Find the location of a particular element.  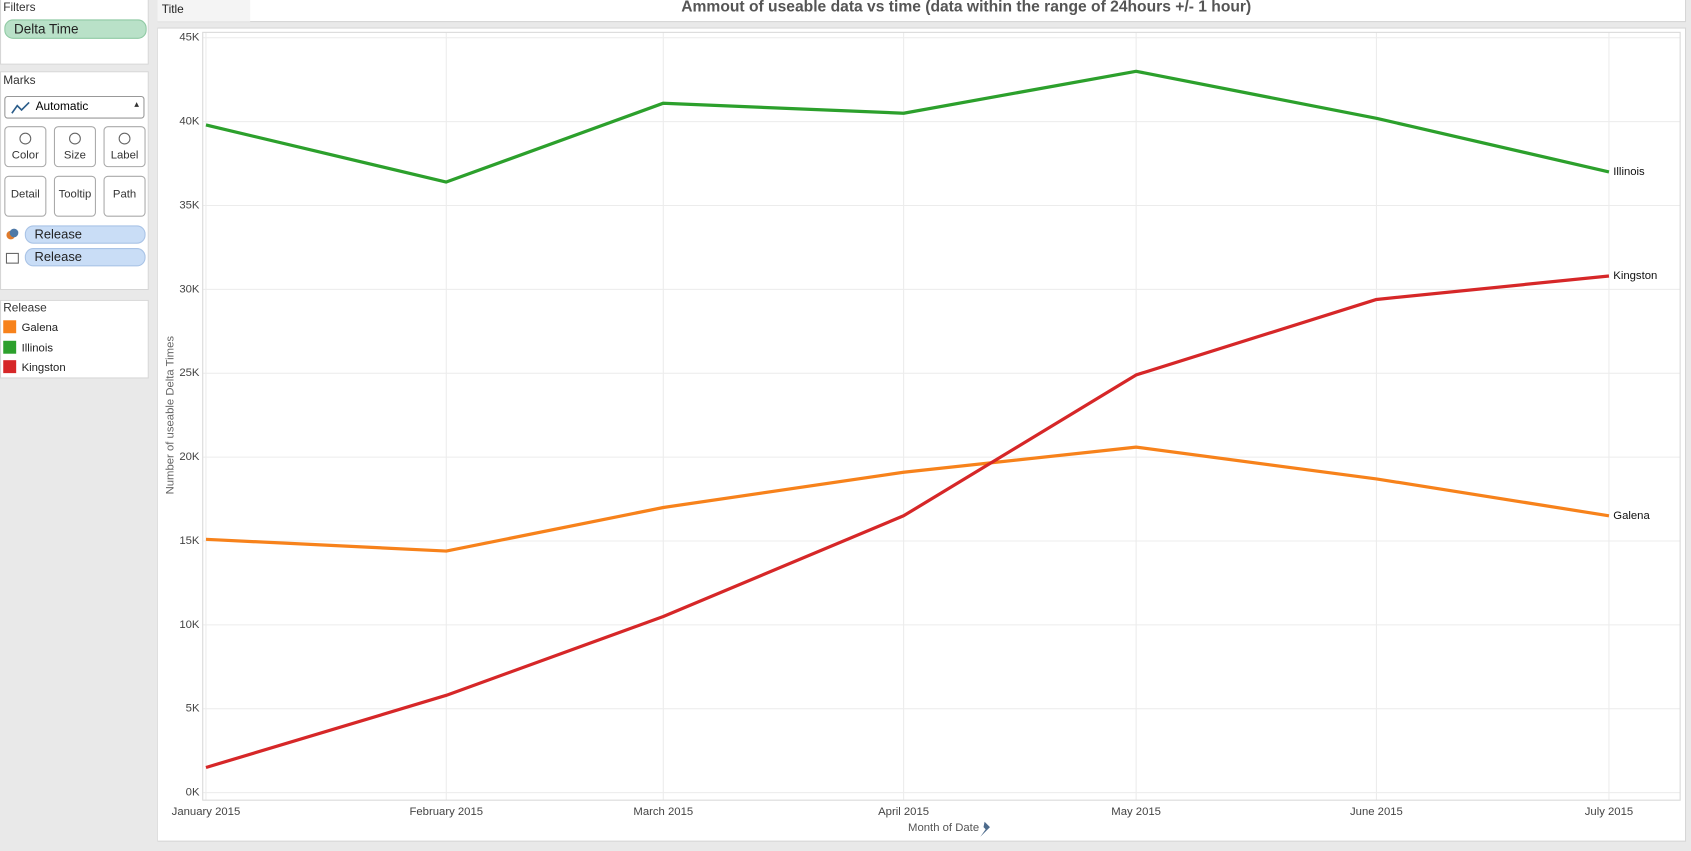

button-label: Tooltip is located at coordinates (75, 194).